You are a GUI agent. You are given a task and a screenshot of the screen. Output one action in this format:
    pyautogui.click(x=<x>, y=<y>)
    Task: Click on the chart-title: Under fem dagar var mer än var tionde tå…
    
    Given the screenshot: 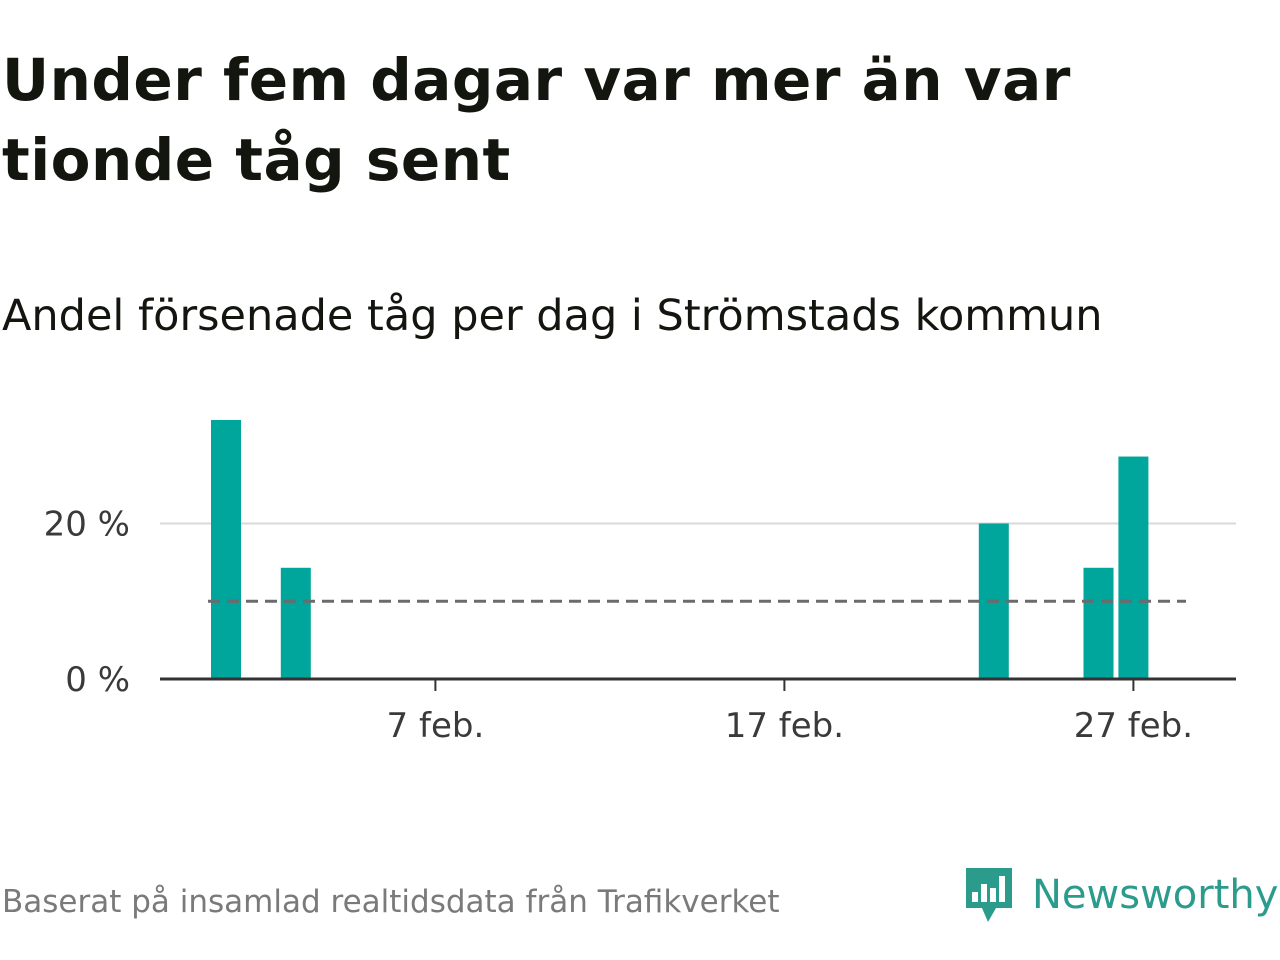 What is the action you would take?
    pyautogui.click(x=536, y=120)
    